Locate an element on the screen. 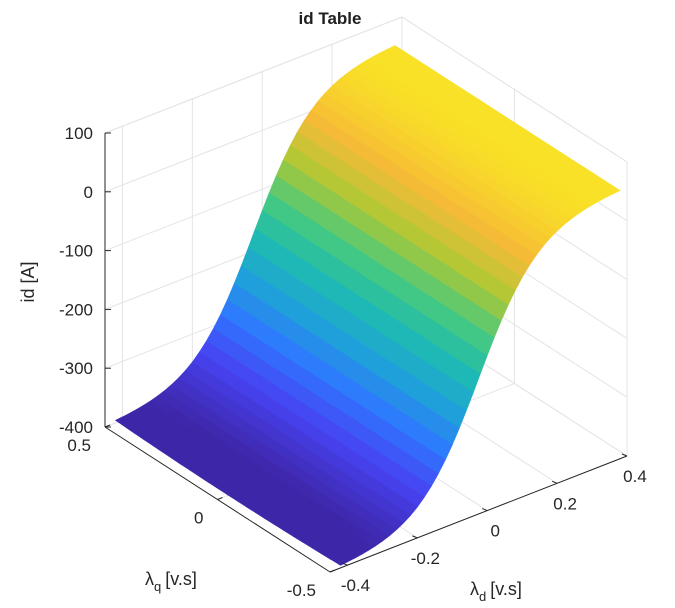 This screenshot has height=608, width=675. x-axis-label-sub: d is located at coordinates (482, 596).